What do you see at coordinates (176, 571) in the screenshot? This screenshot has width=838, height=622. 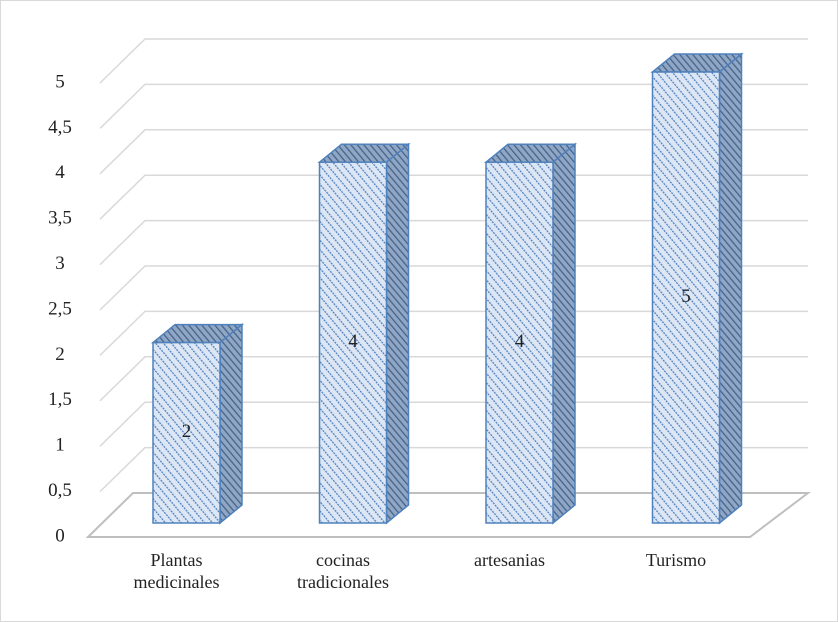 I see `x-tick-label: Plantas medicinales` at bounding box center [176, 571].